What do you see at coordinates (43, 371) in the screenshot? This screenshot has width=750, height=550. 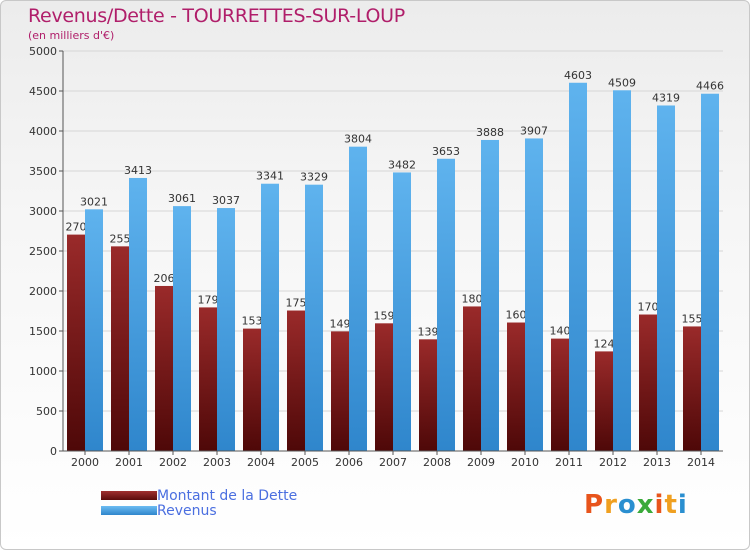 I see `y-tick-label: 1000` at bounding box center [43, 371].